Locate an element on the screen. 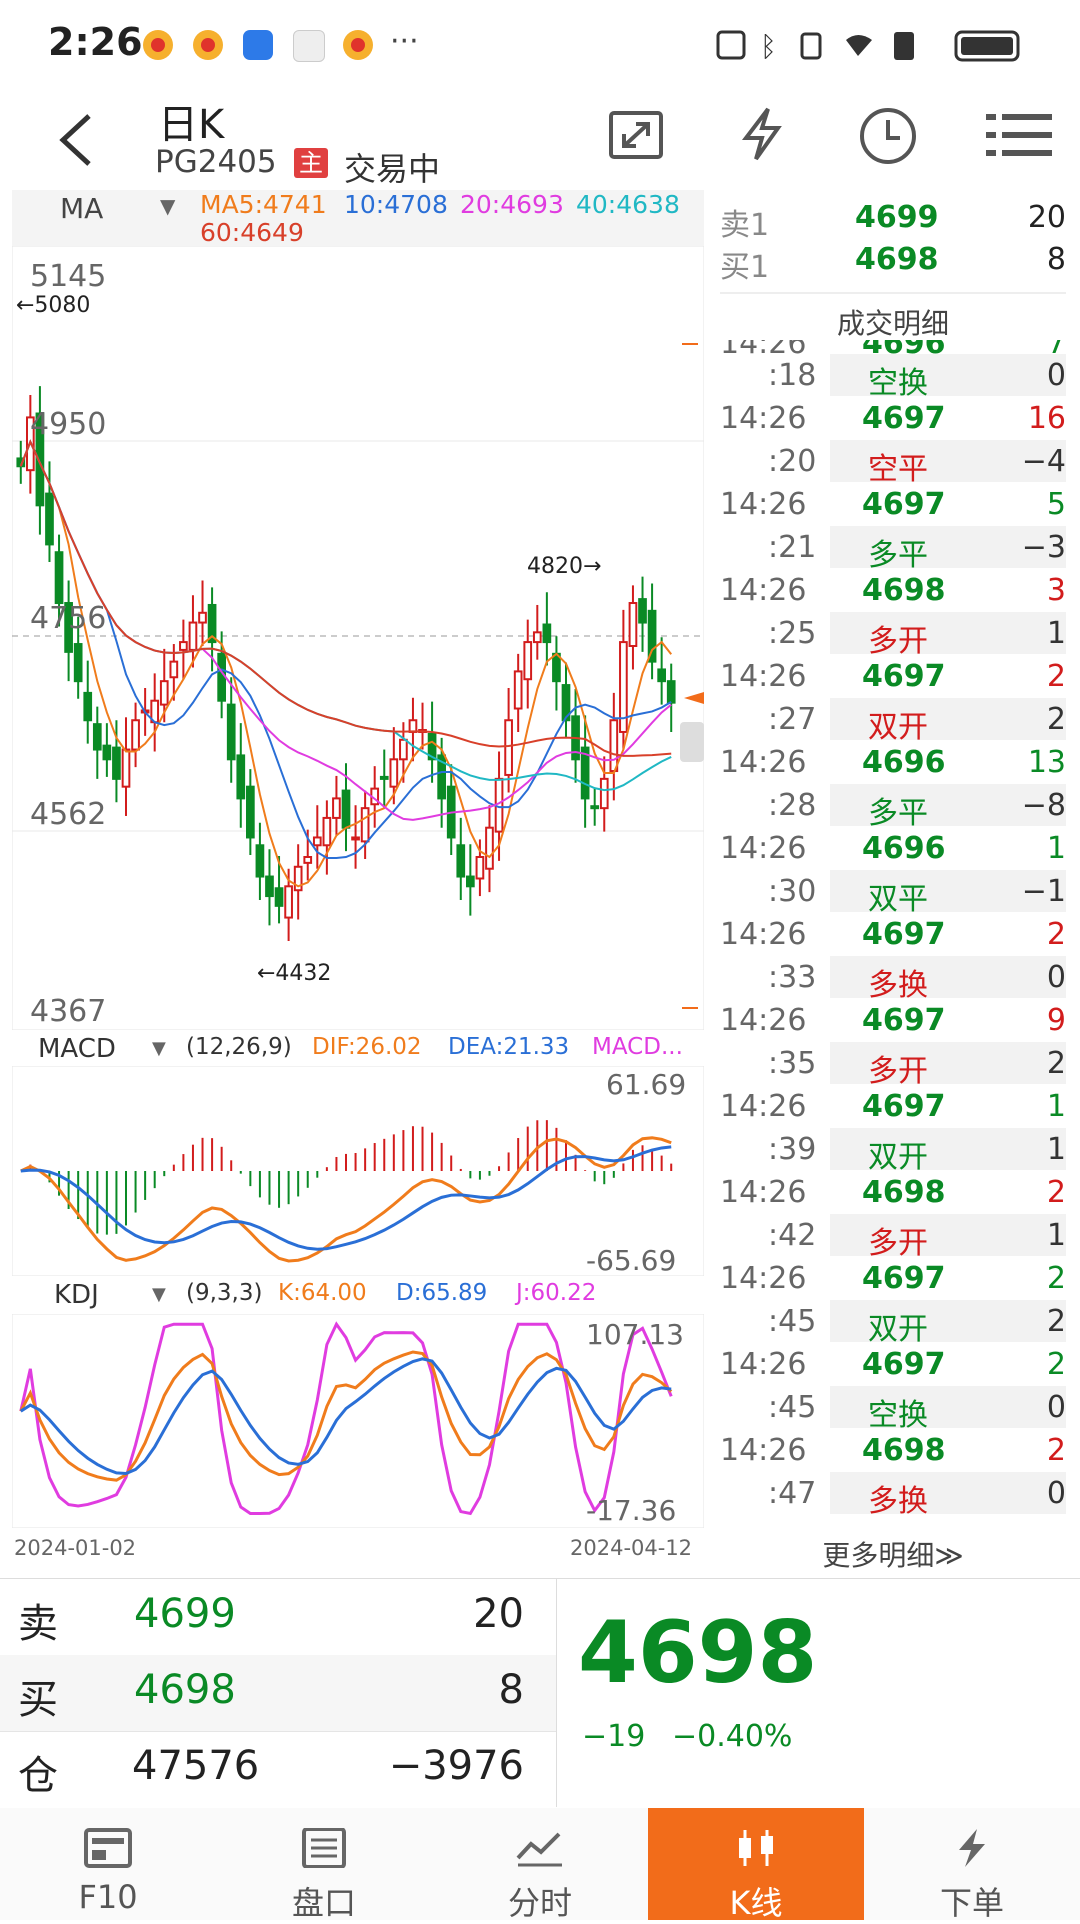 This screenshot has width=1080, height=1924. list-item: 14:26 4696 13 is located at coordinates (893, 762).